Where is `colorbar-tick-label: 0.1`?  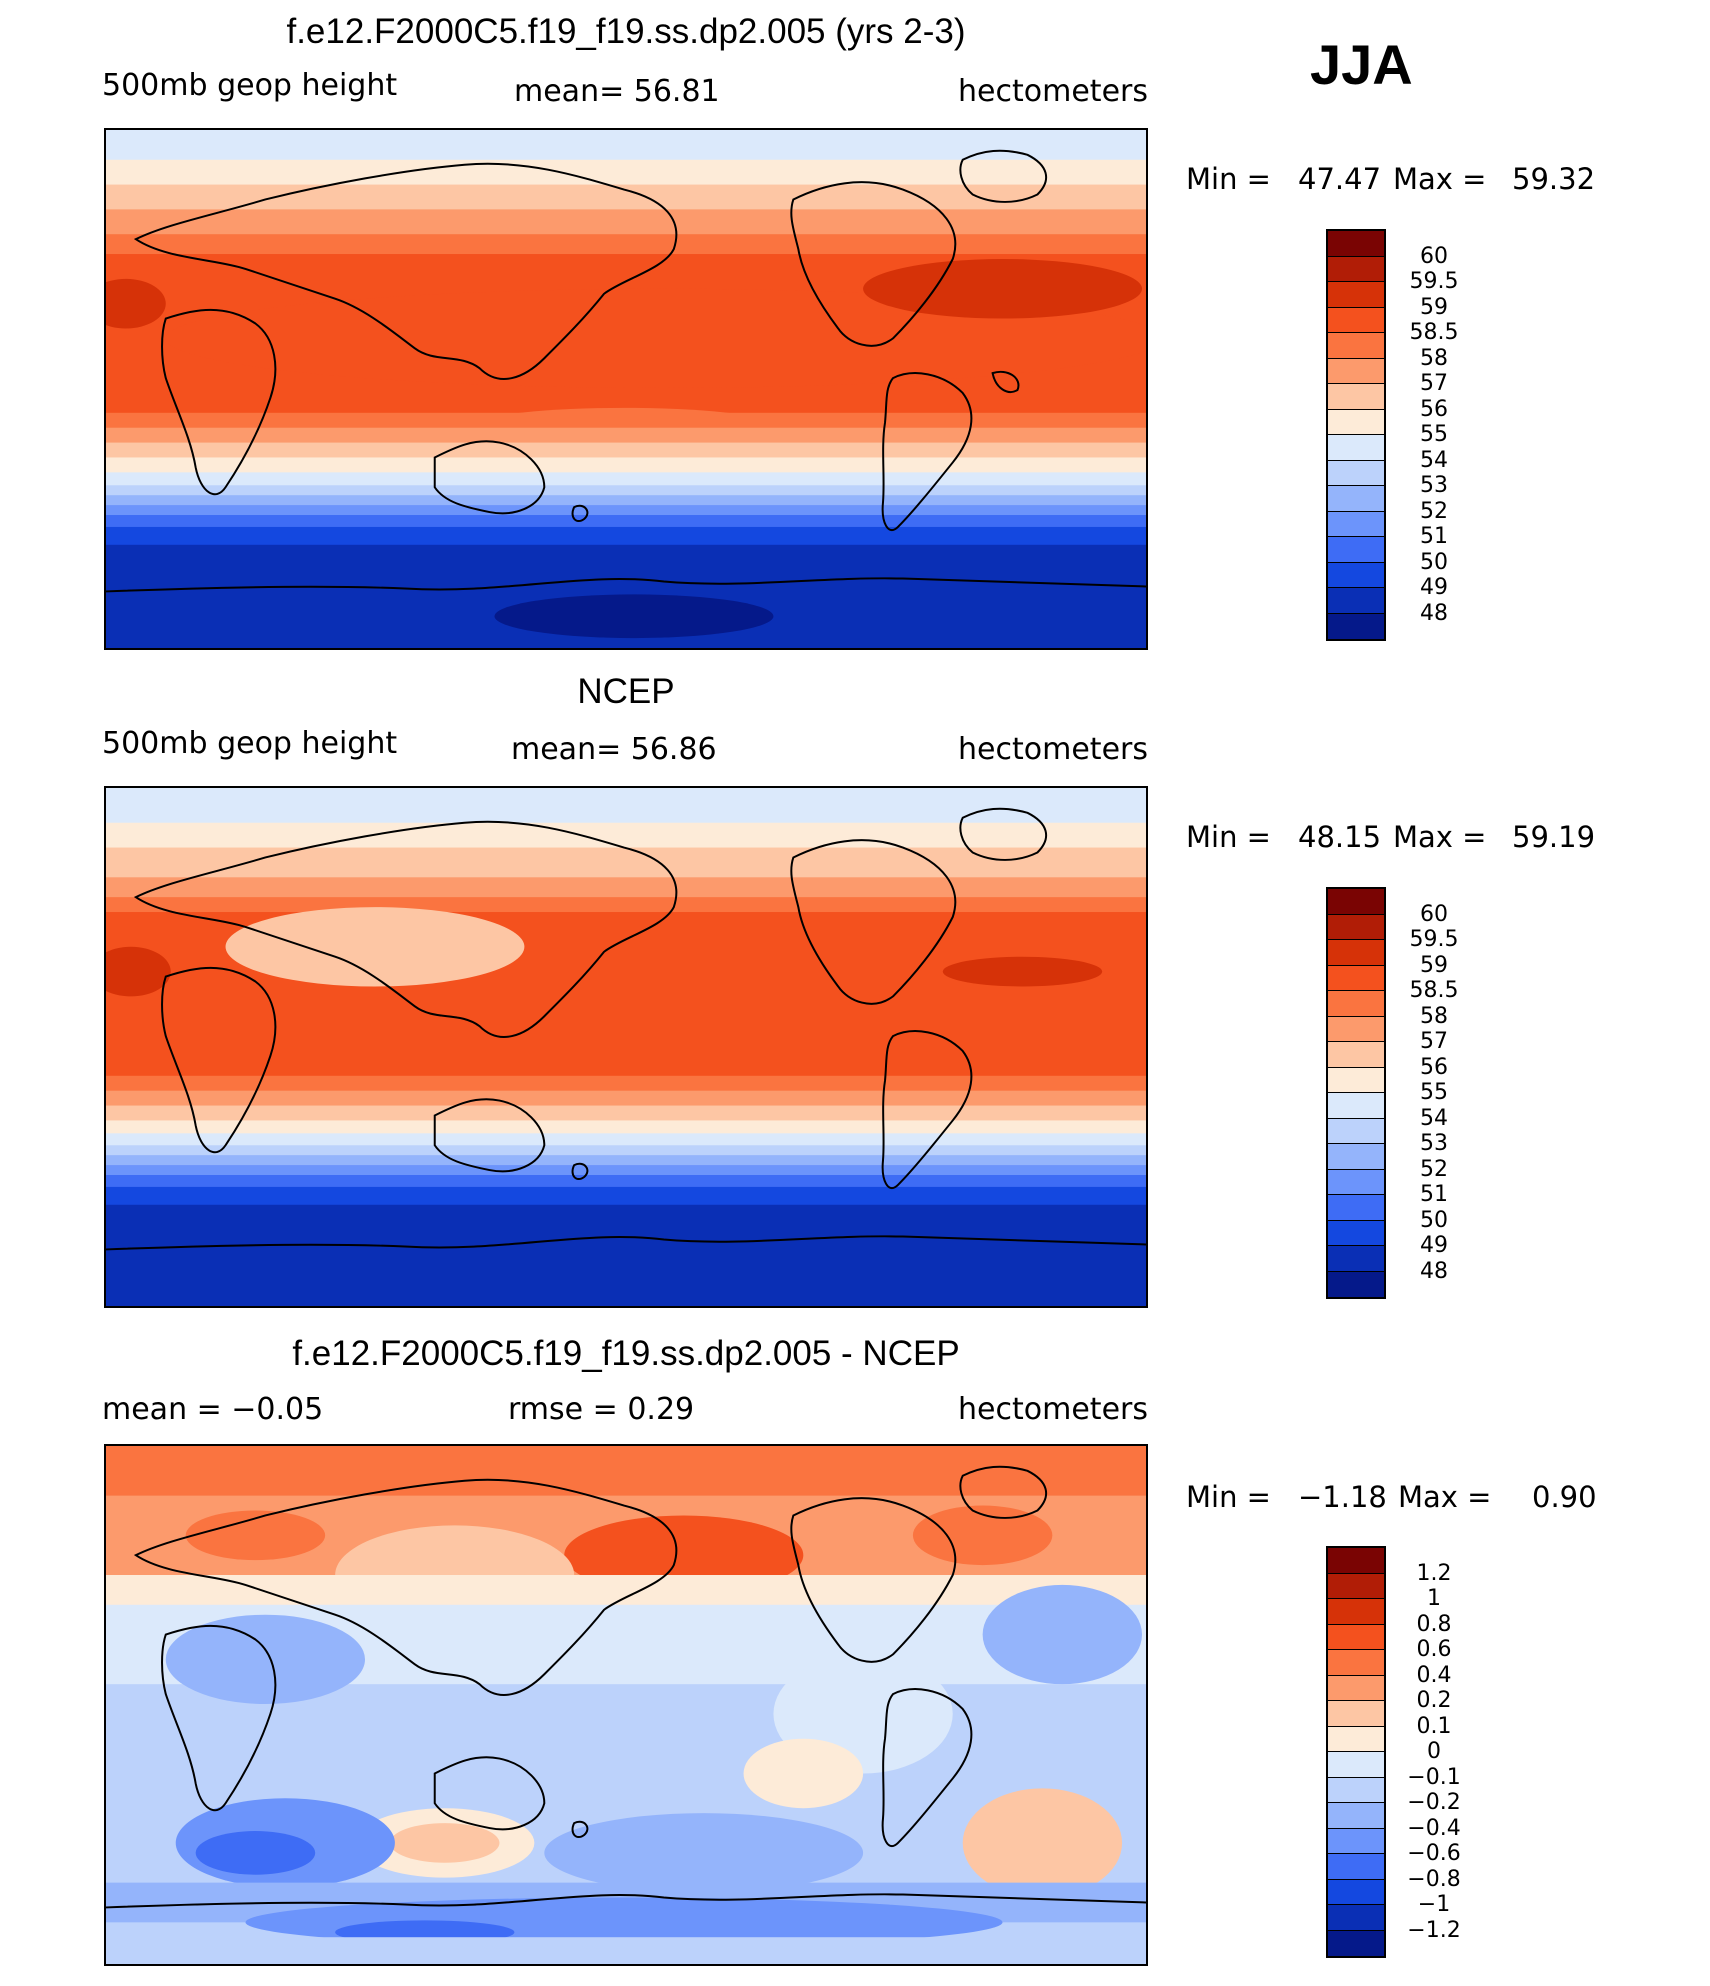
colorbar-tick-label: 0.1 is located at coordinates (1434, 1726).